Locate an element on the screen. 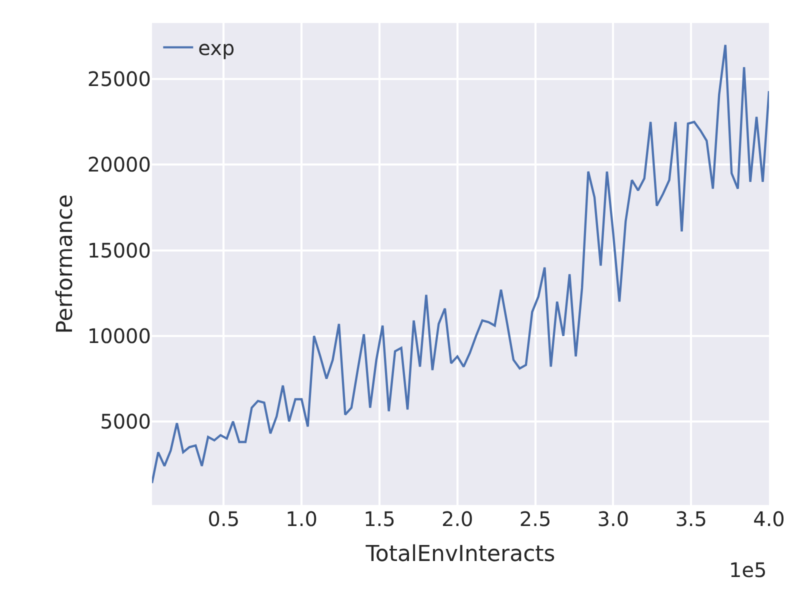 The width and height of the screenshot is (798, 598). x-axis-title: TotalEnvInteracts is located at coordinates (460, 554).